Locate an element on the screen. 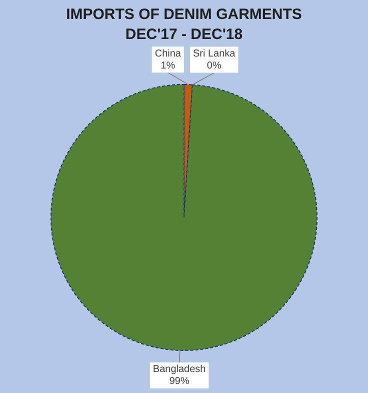  data-label: 1% is located at coordinates (168, 66).